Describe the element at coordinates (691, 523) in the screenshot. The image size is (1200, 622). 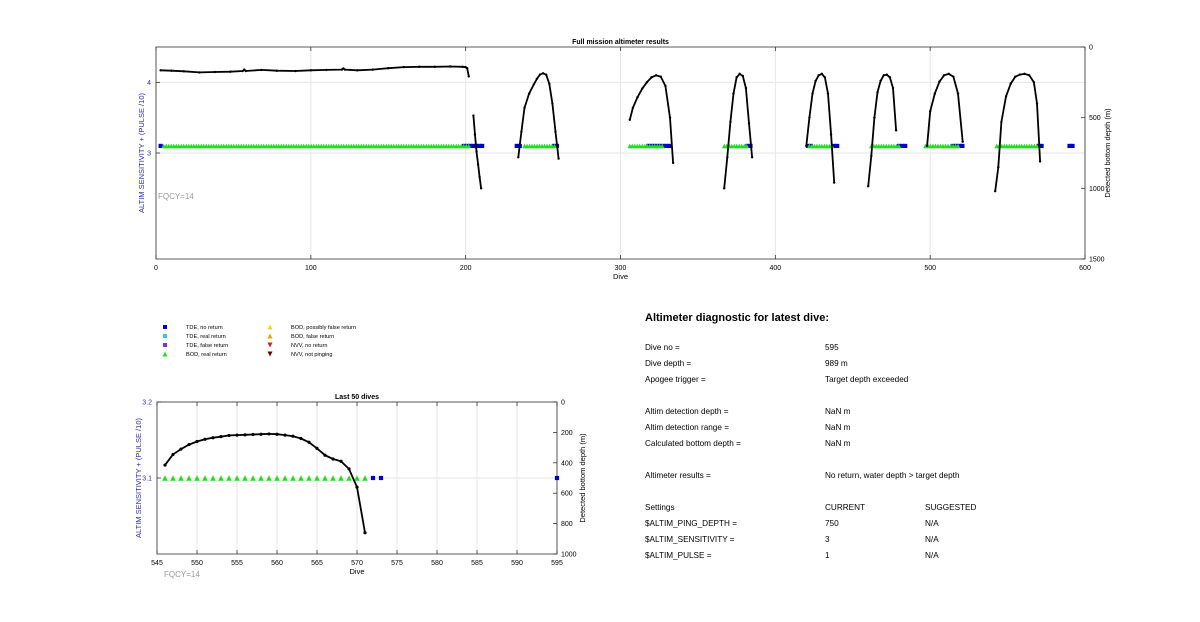
I see `setting-name: $ALTIM_PING_DEPTH =` at that location.